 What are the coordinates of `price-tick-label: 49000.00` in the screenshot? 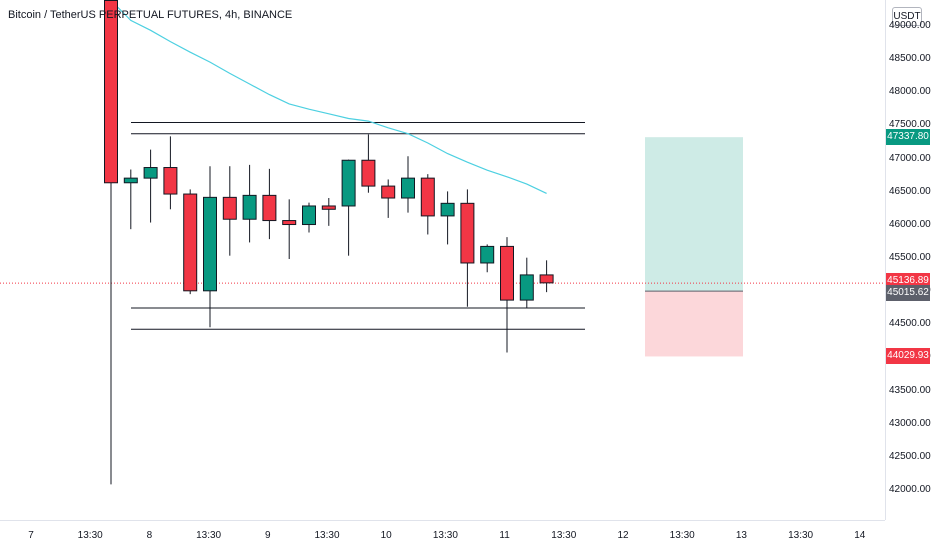 It's located at (910, 25).